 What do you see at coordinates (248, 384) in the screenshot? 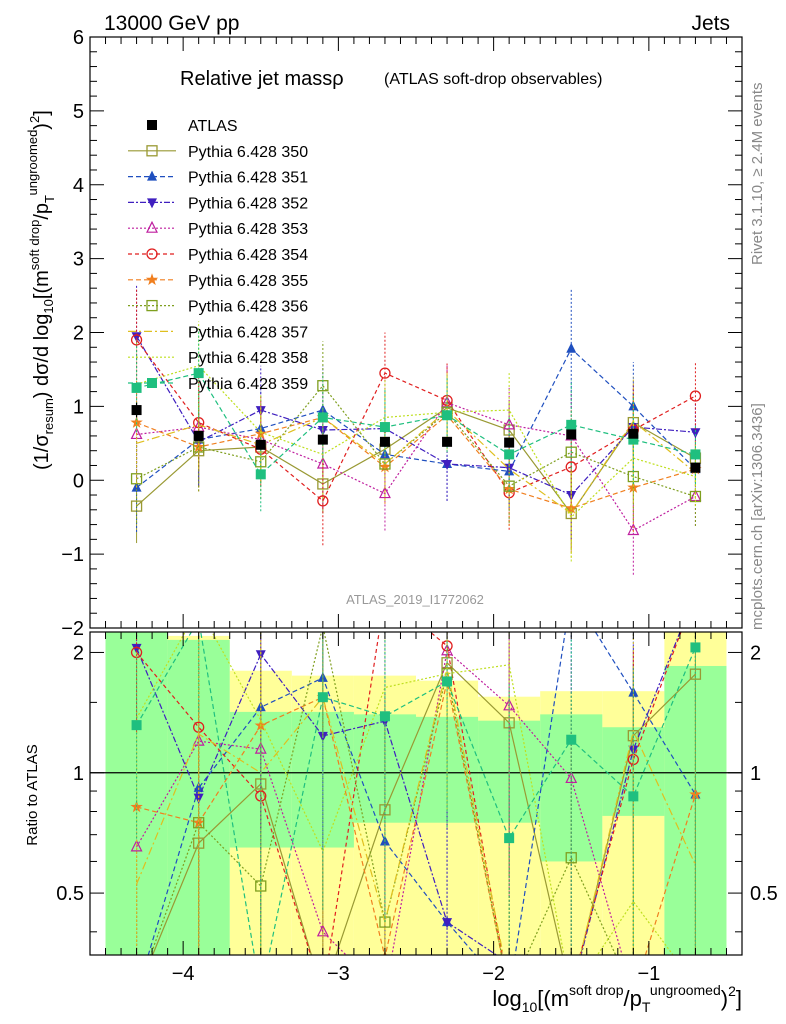
I see `legend-label: Pythia 6.428 359` at bounding box center [248, 384].